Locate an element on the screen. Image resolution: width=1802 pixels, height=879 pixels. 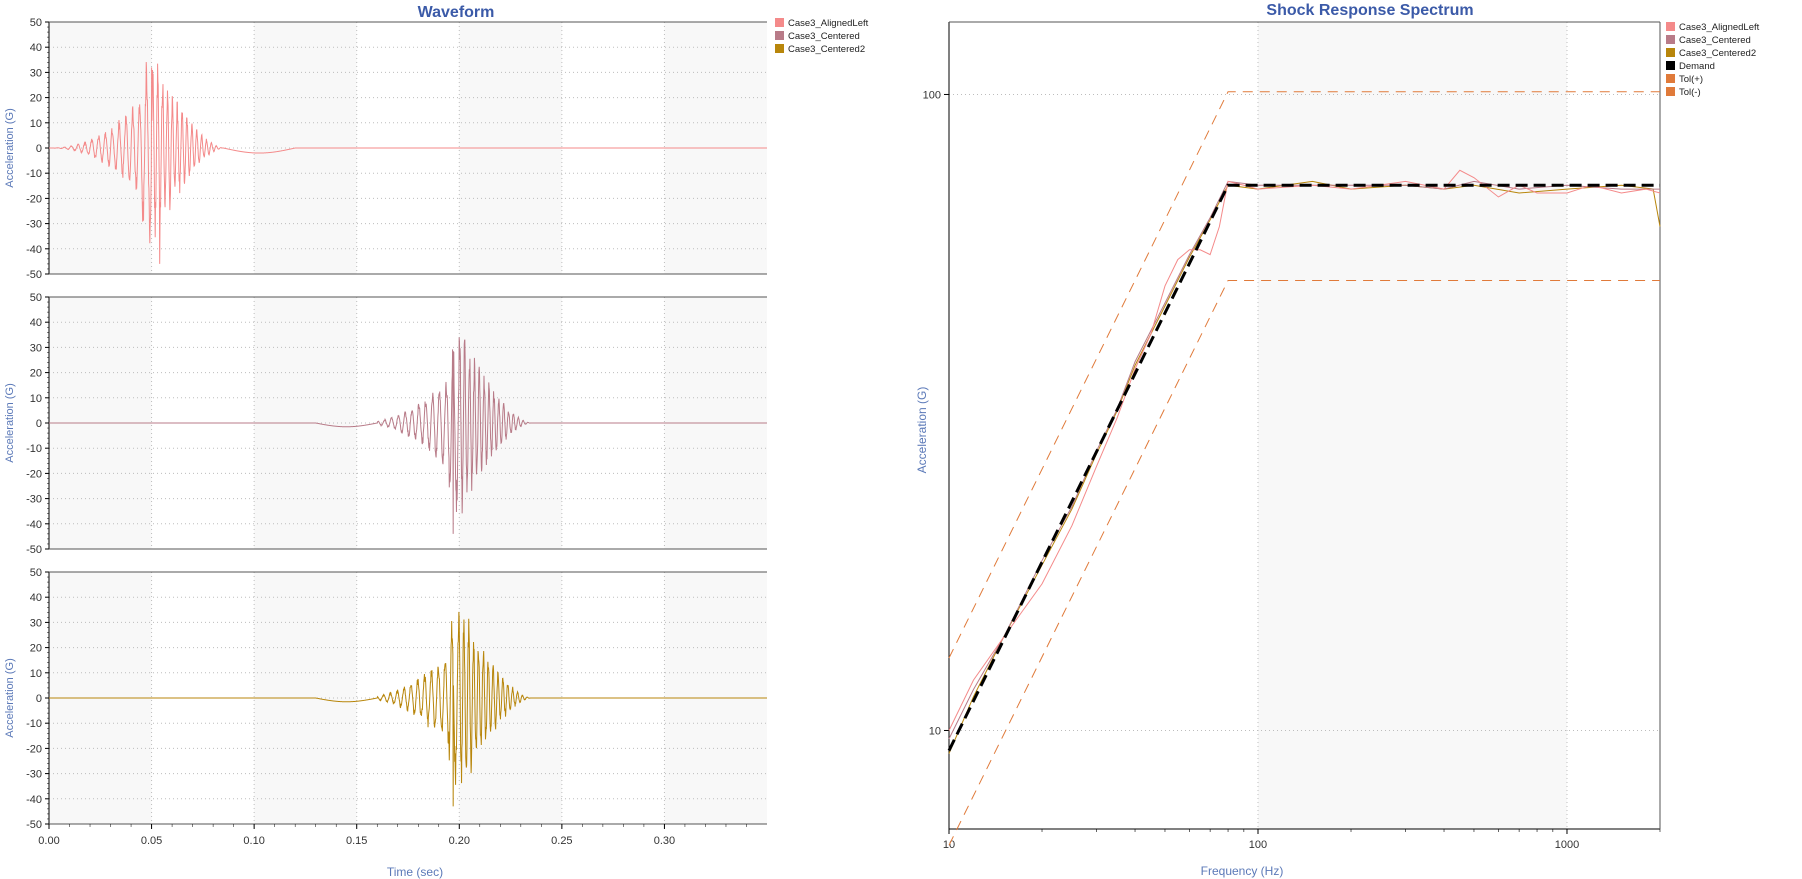
x-tick-label: 1000 is located at coordinates (1567, 845).